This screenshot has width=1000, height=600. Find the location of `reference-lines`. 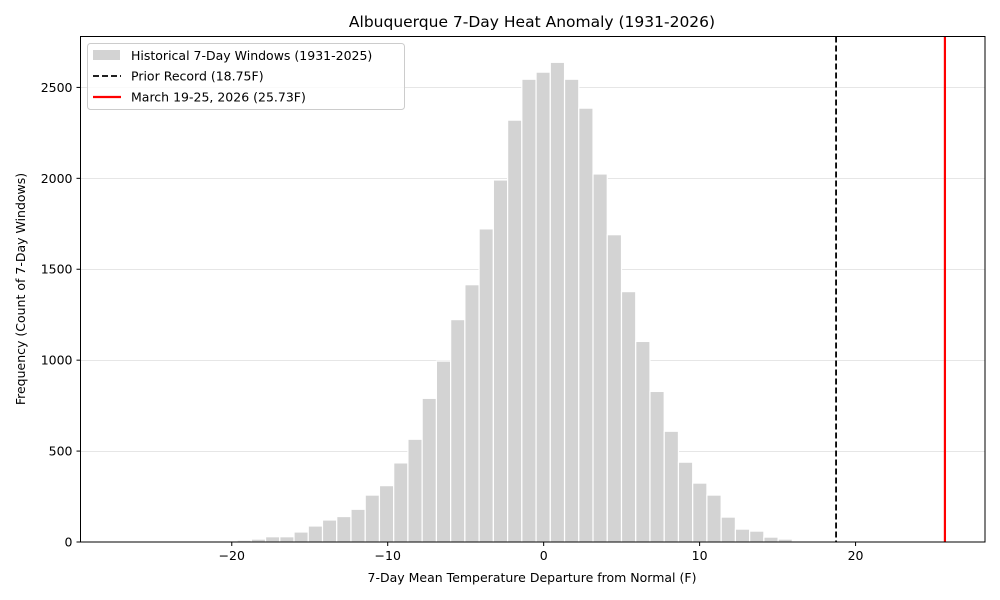

reference-lines is located at coordinates (891, 289).